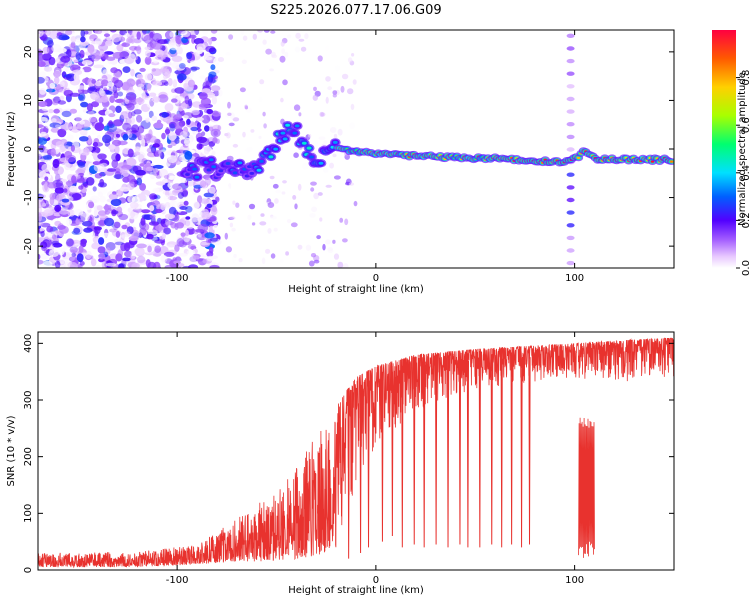 This screenshot has height=600, width=750. Describe the element at coordinates (724, 149) in the screenshot. I see `colorbar-gradient` at that location.